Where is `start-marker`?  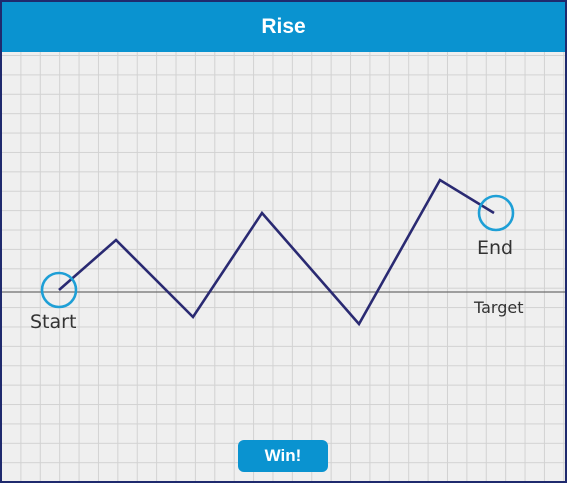
start-marker is located at coordinates (59, 290).